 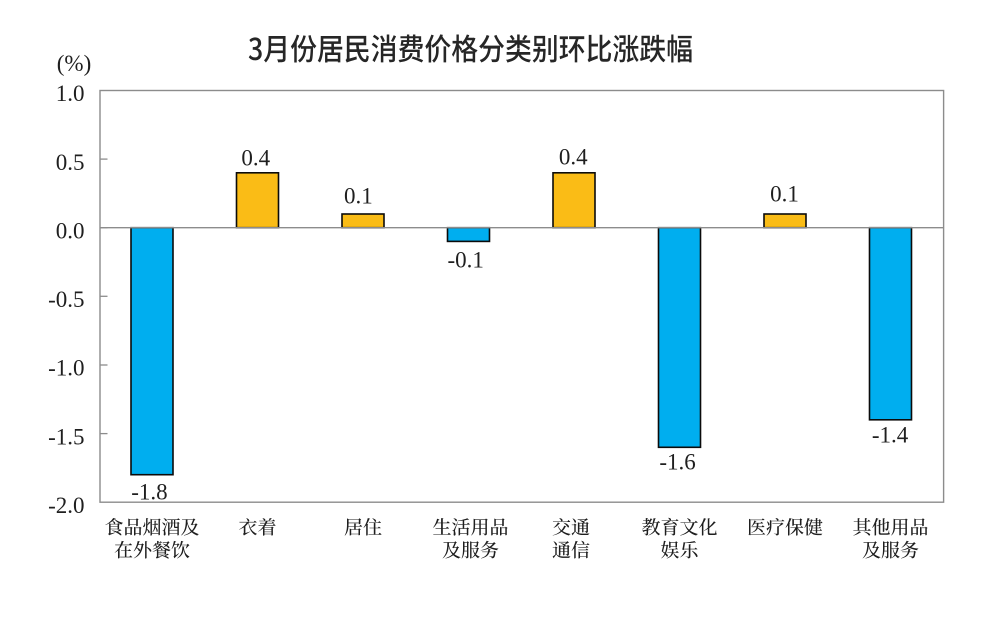 I want to click on svg-text: -1.5, so click(x=66, y=436).